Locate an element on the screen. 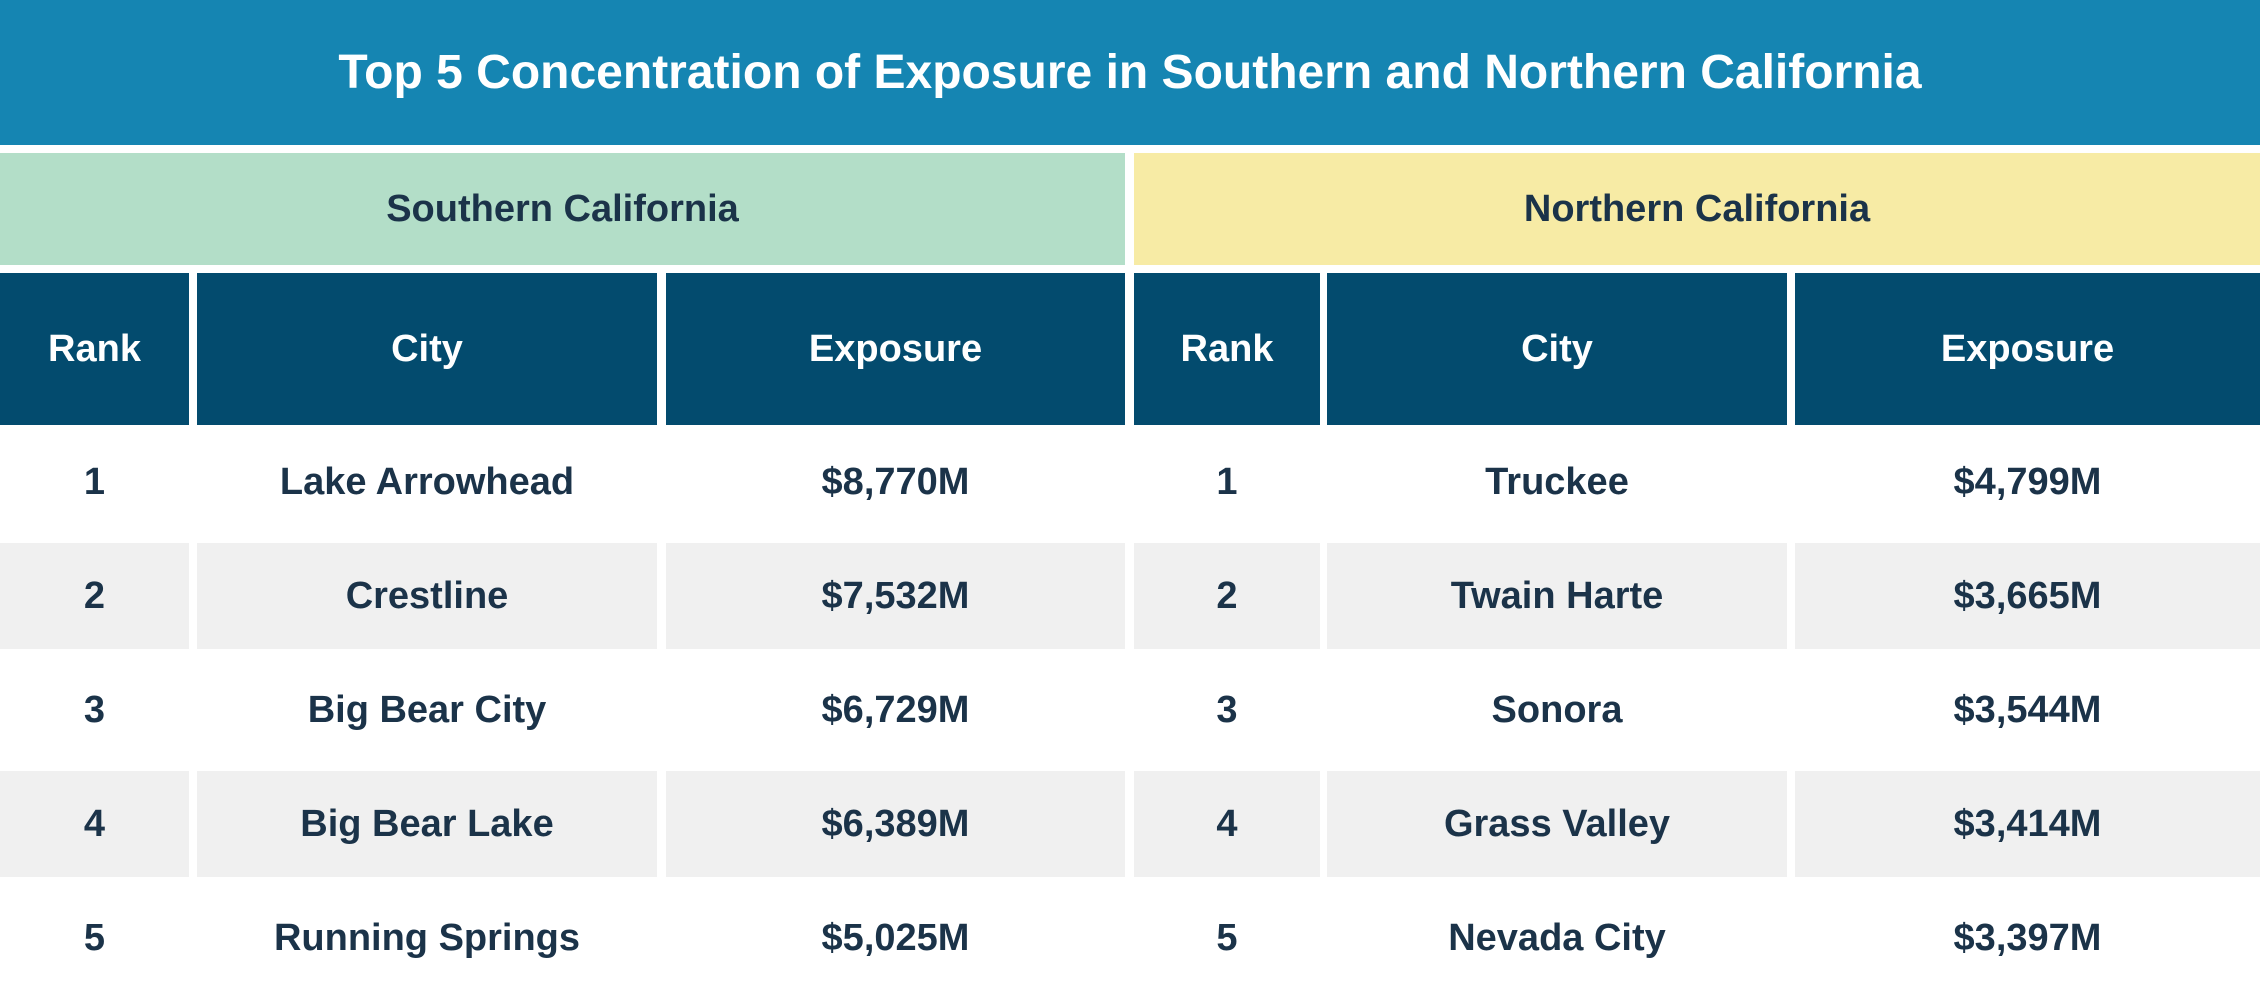 The height and width of the screenshot is (995, 2260). north-column-header-city: City is located at coordinates (1557, 349).